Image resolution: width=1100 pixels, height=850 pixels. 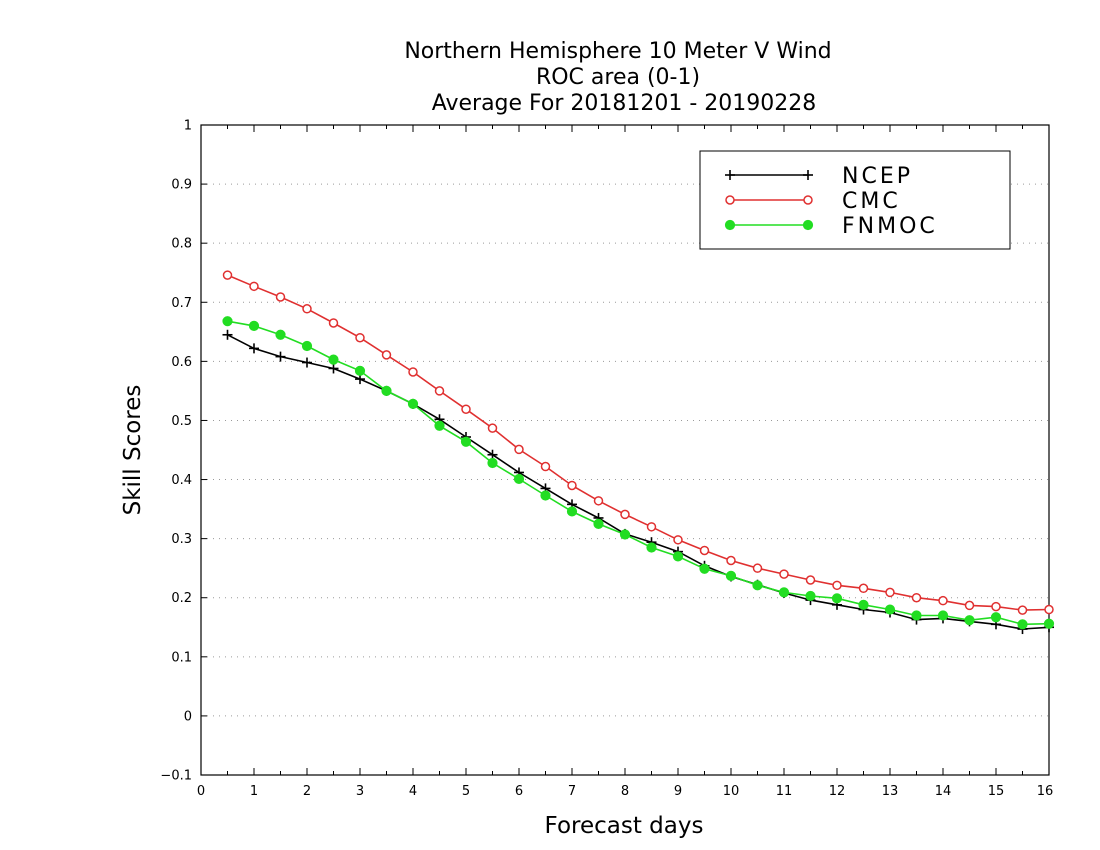 I want to click on x-tick-label: 13, so click(x=890, y=791).